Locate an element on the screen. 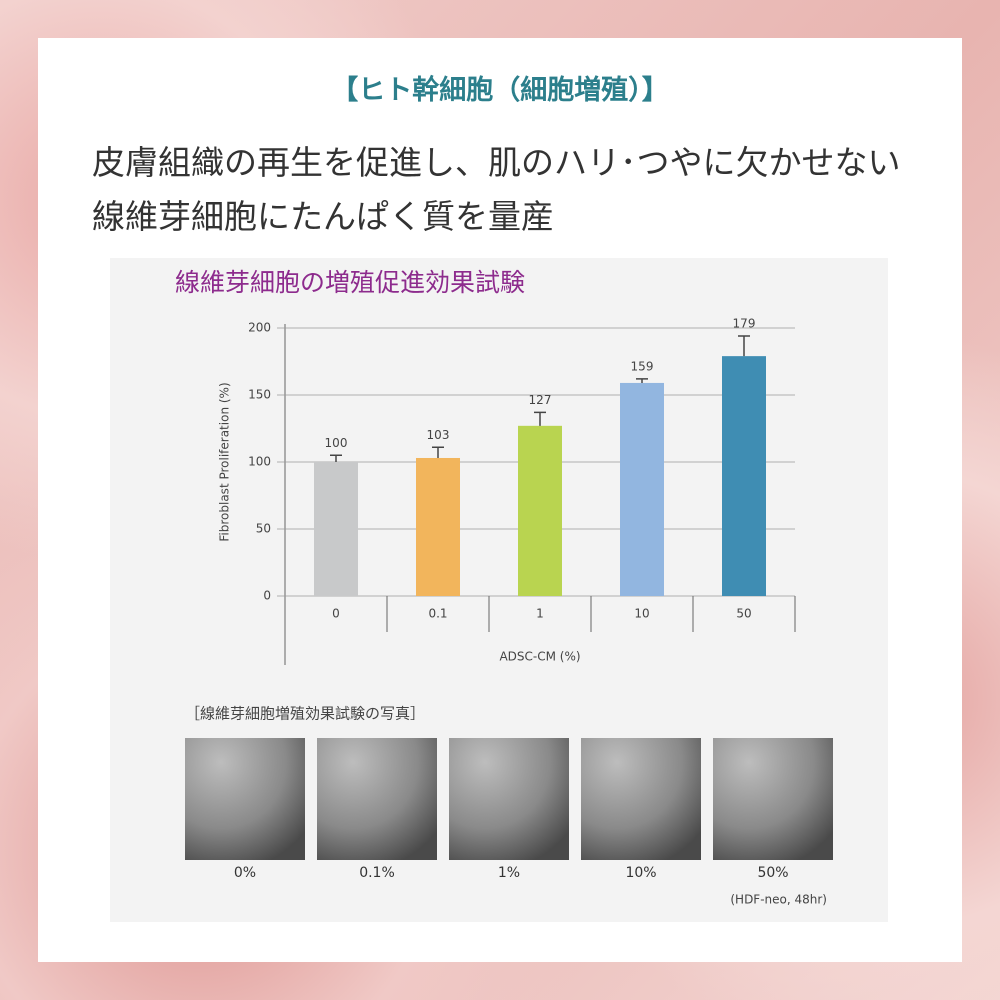 Image resolution: width=1000 pixels, height=1000 pixels. y-tick-label: 200 is located at coordinates (259, 328).